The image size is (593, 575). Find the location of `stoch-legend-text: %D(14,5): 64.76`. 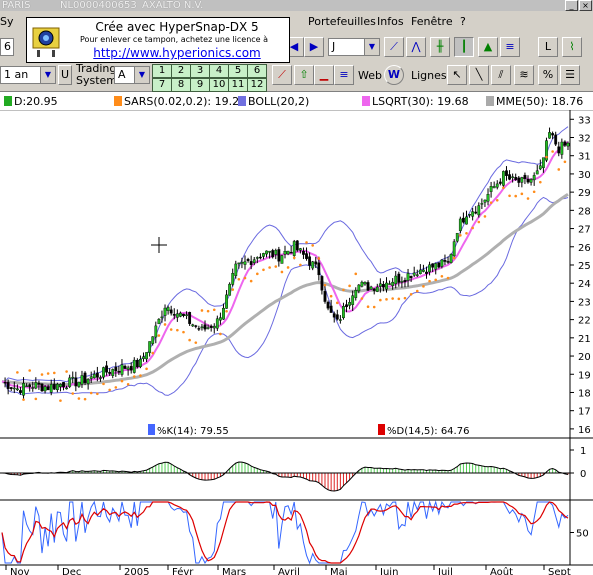

stoch-legend-text: %D(14,5): 64.76 is located at coordinates (428, 431).